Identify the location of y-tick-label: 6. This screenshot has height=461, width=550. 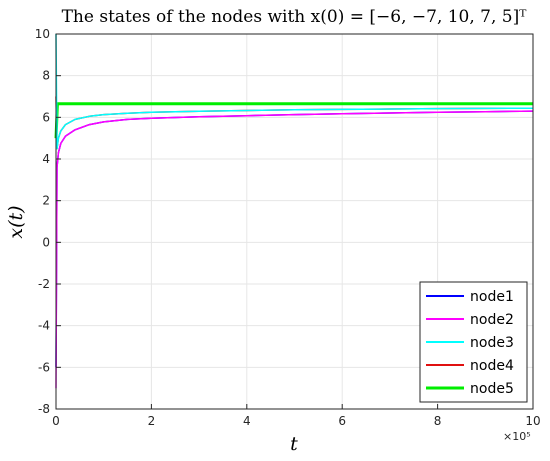
(46, 117).